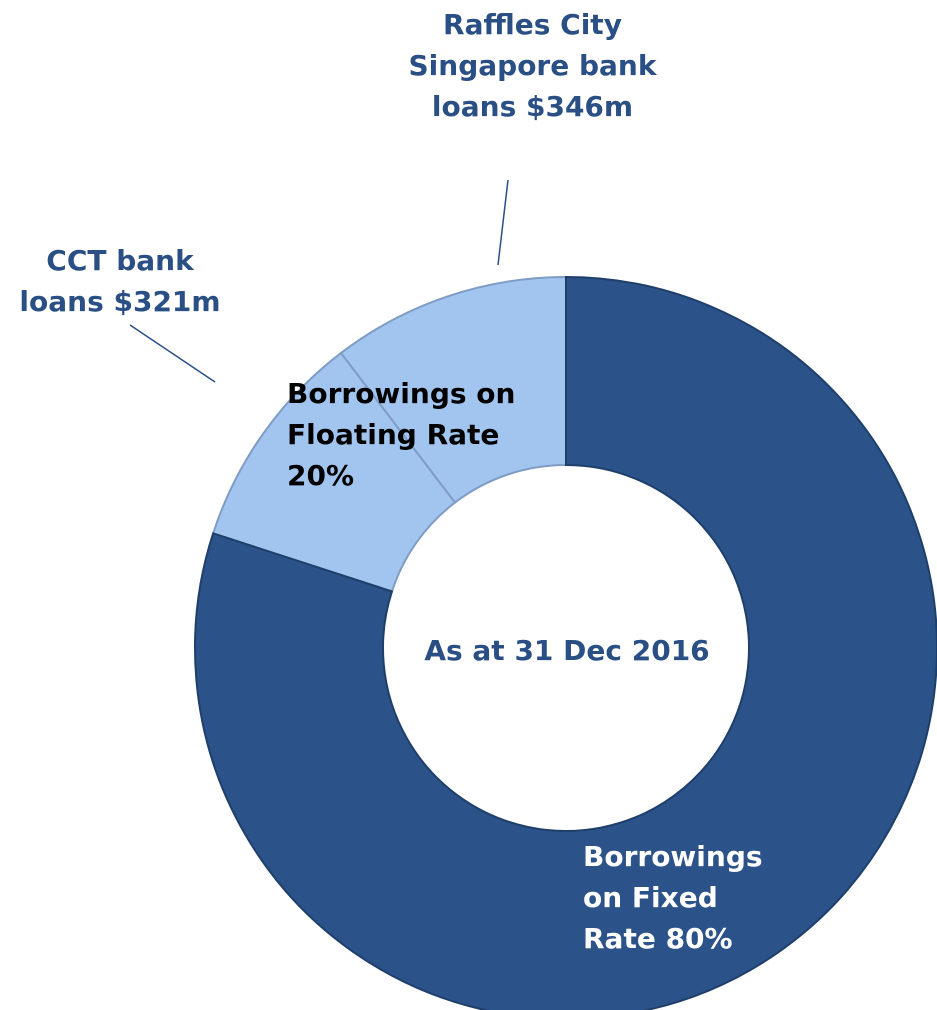  What do you see at coordinates (673, 897) in the screenshot?
I see `segment-label: Borrowings on Fixed Rate 80%` at bounding box center [673, 897].